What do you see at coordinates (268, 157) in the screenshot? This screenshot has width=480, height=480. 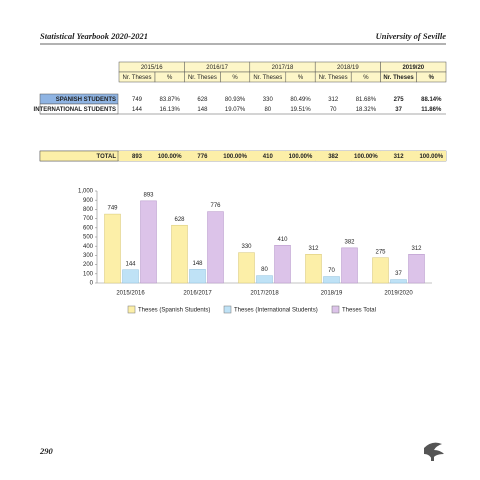 I see `table-value: 410` at bounding box center [268, 157].